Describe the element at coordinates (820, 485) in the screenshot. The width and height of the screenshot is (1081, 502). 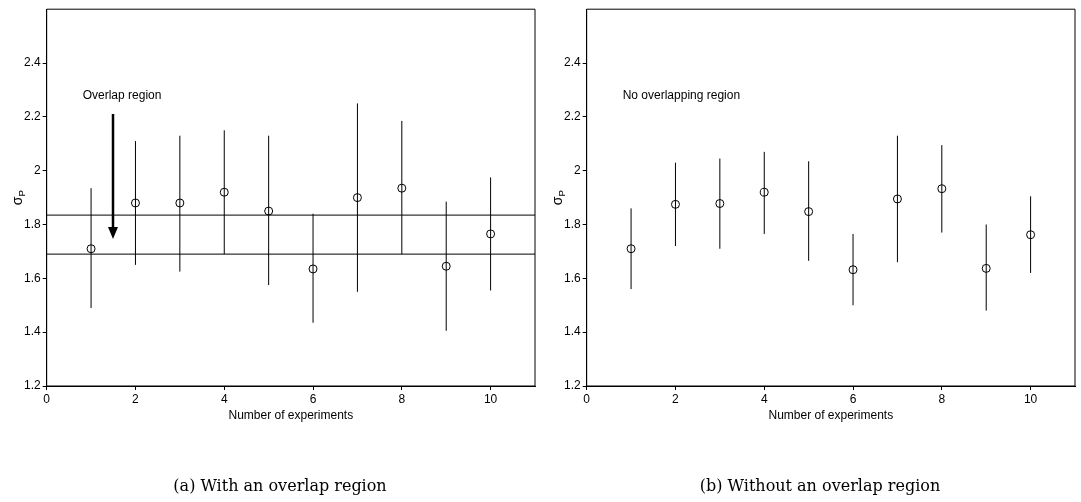
I see `text: (b) Without an overlap region` at that location.